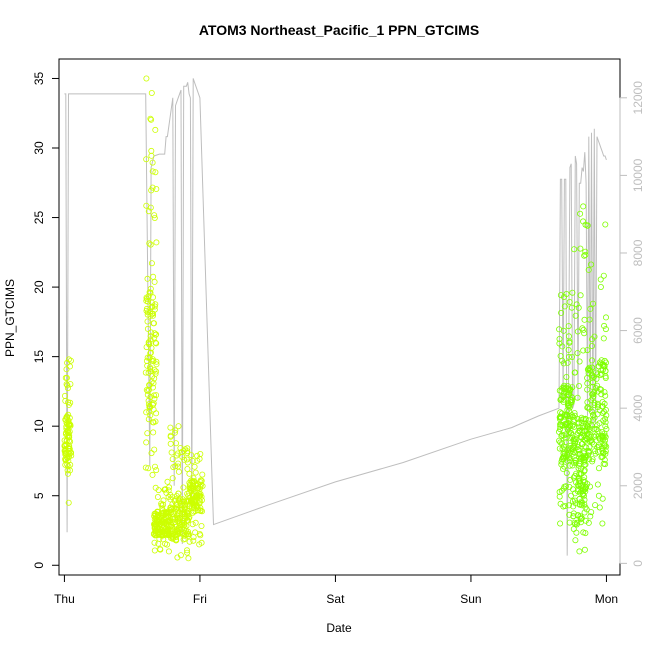  I want to click on y2-tick-label: 10000, so click(638, 175).